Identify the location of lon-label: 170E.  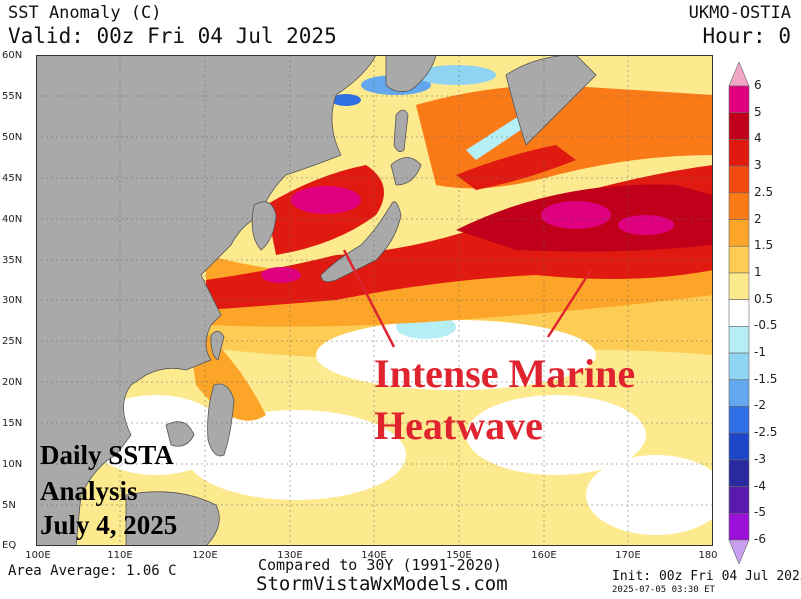
(628, 555).